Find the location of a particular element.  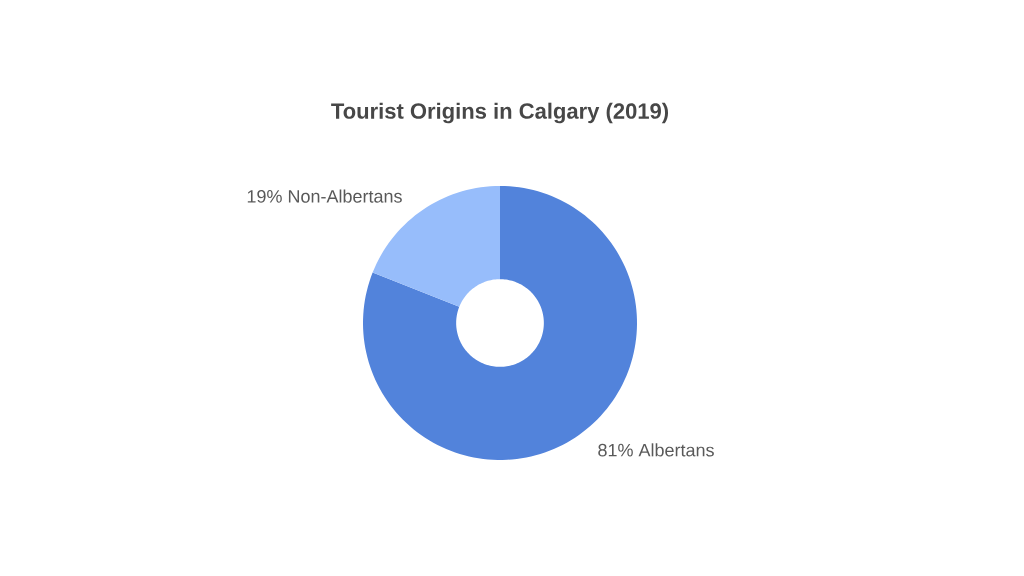

chart-title: Tourist Origins in Calgary (2019) is located at coordinates (500, 113).